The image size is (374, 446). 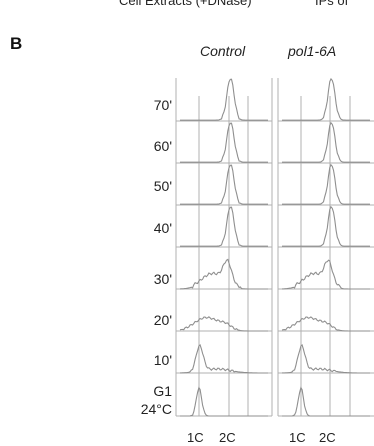 I want to click on row-label-50: 50', so click(x=162, y=186).